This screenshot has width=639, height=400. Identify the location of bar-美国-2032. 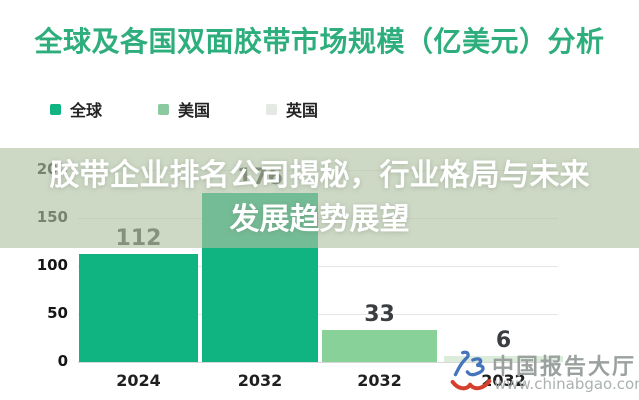
(379, 346).